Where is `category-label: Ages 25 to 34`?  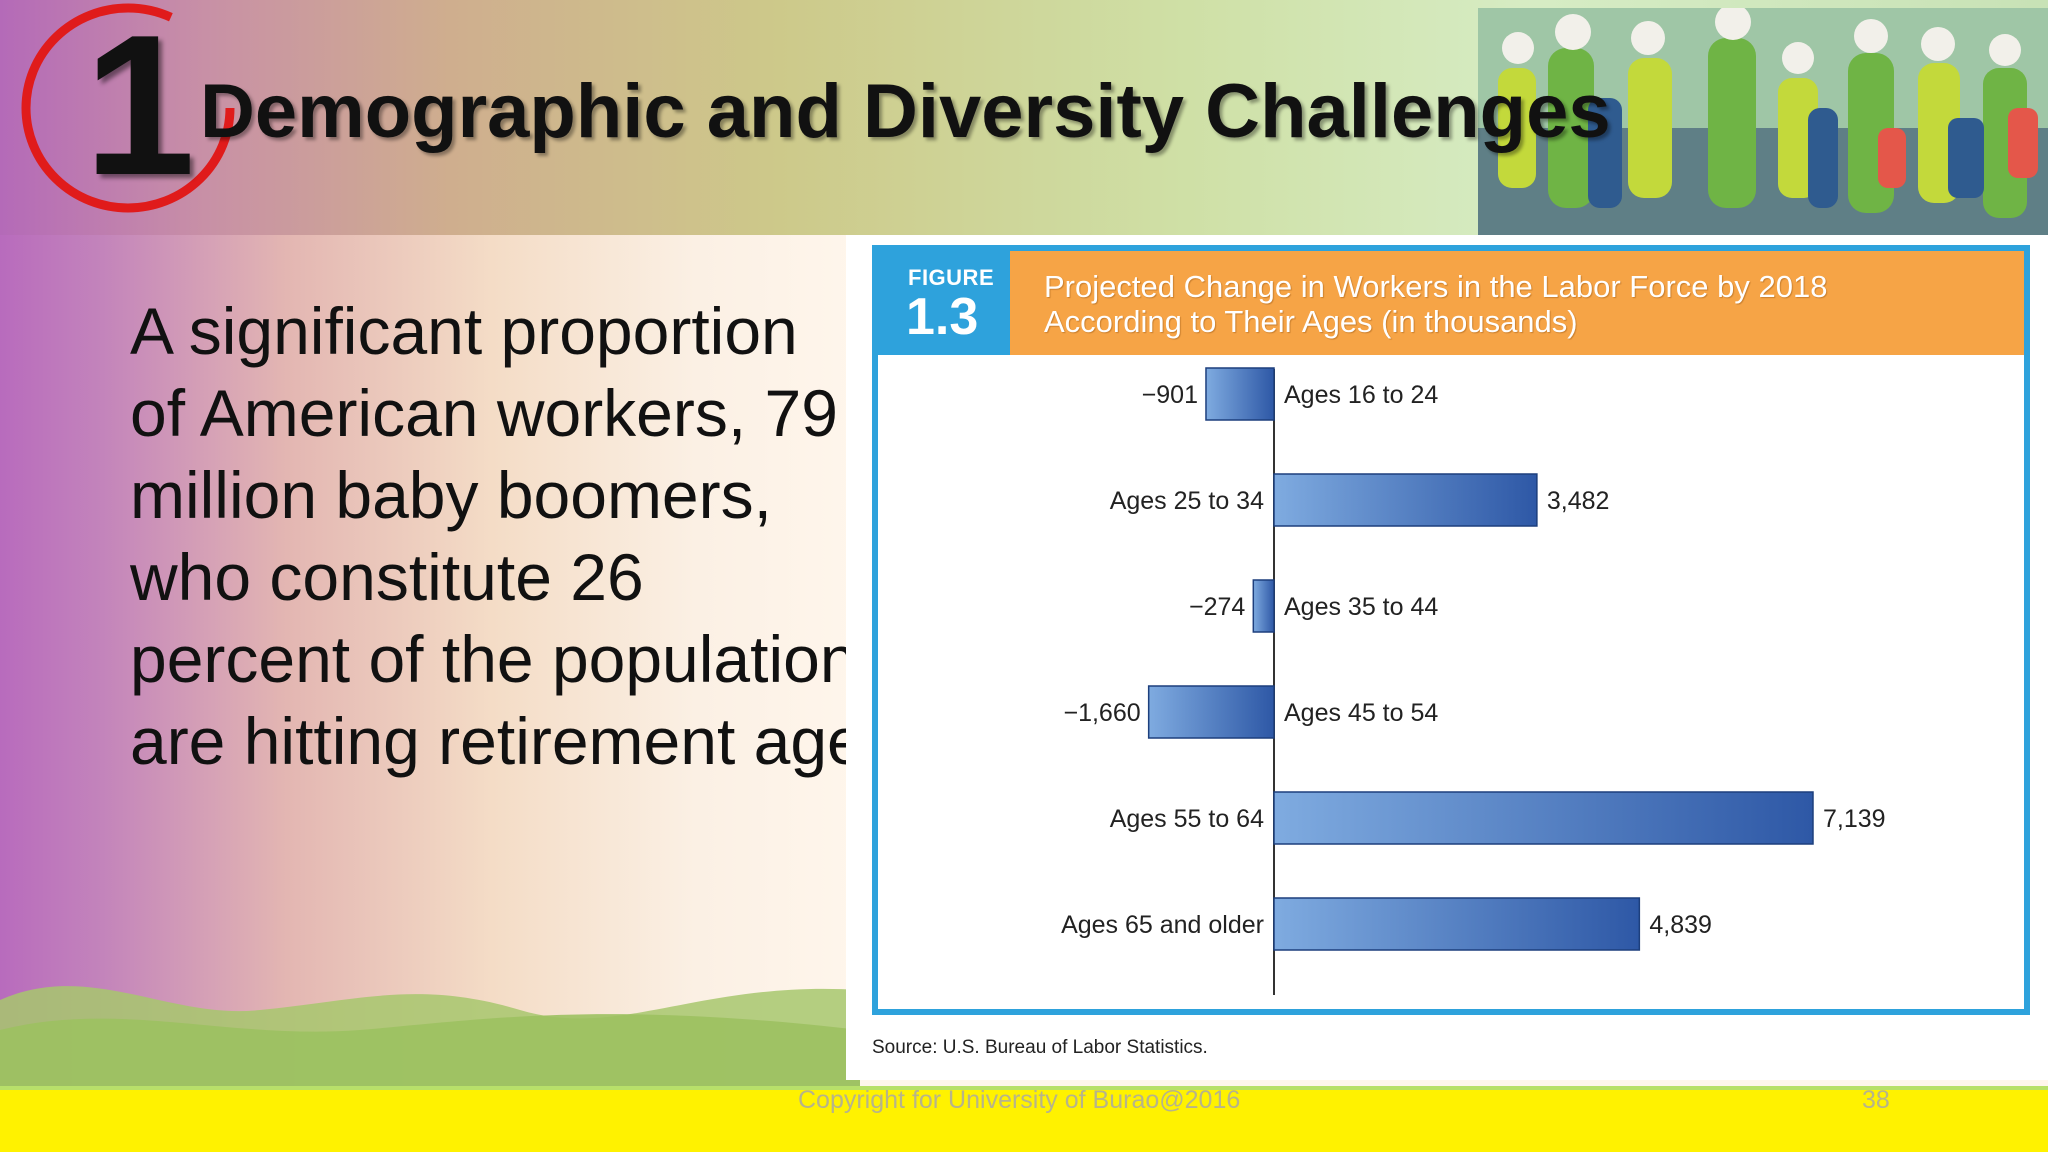 category-label: Ages 25 to 34 is located at coordinates (1187, 501).